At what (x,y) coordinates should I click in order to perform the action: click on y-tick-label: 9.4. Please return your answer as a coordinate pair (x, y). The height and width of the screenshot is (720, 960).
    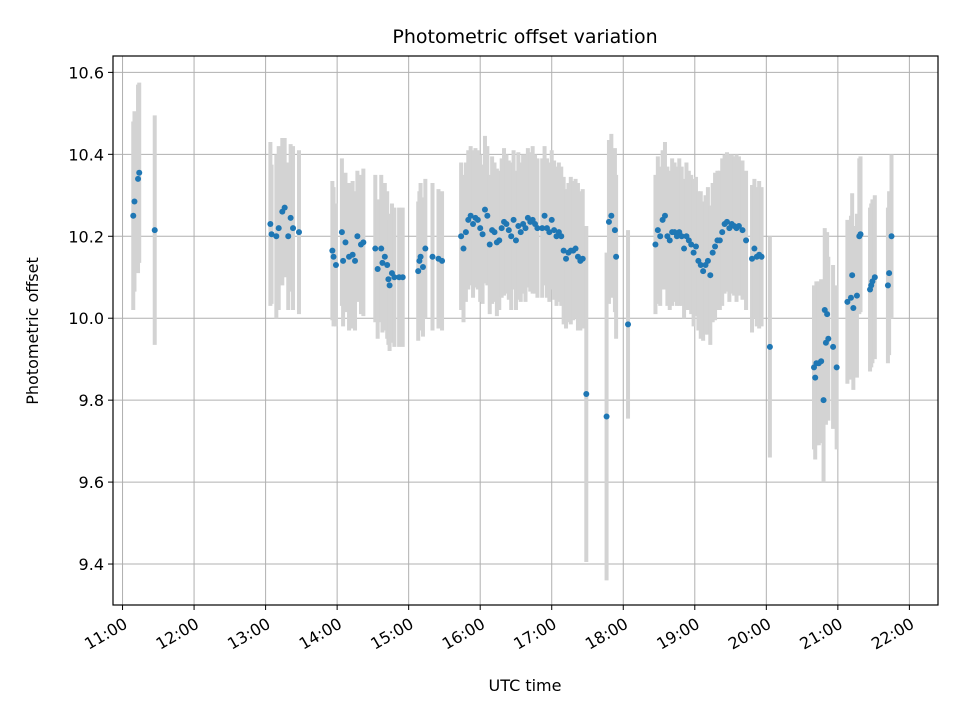
    Looking at the image, I should click on (91, 564).